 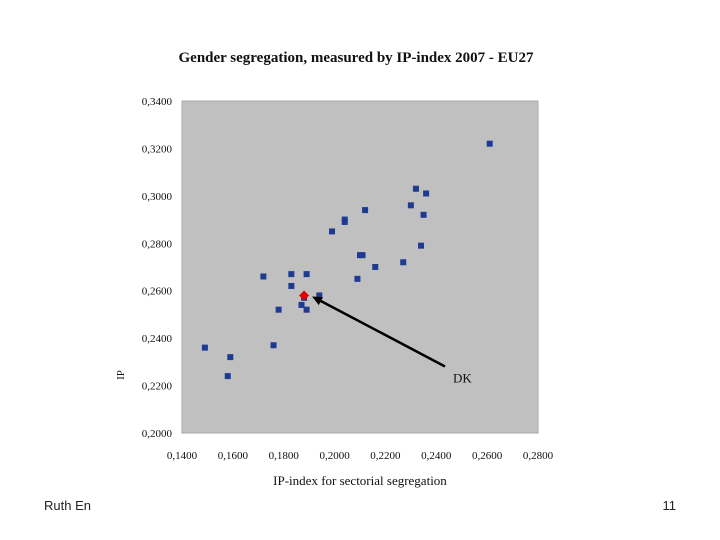 I want to click on highlight-annotation: DK, so click(x=385, y=337).